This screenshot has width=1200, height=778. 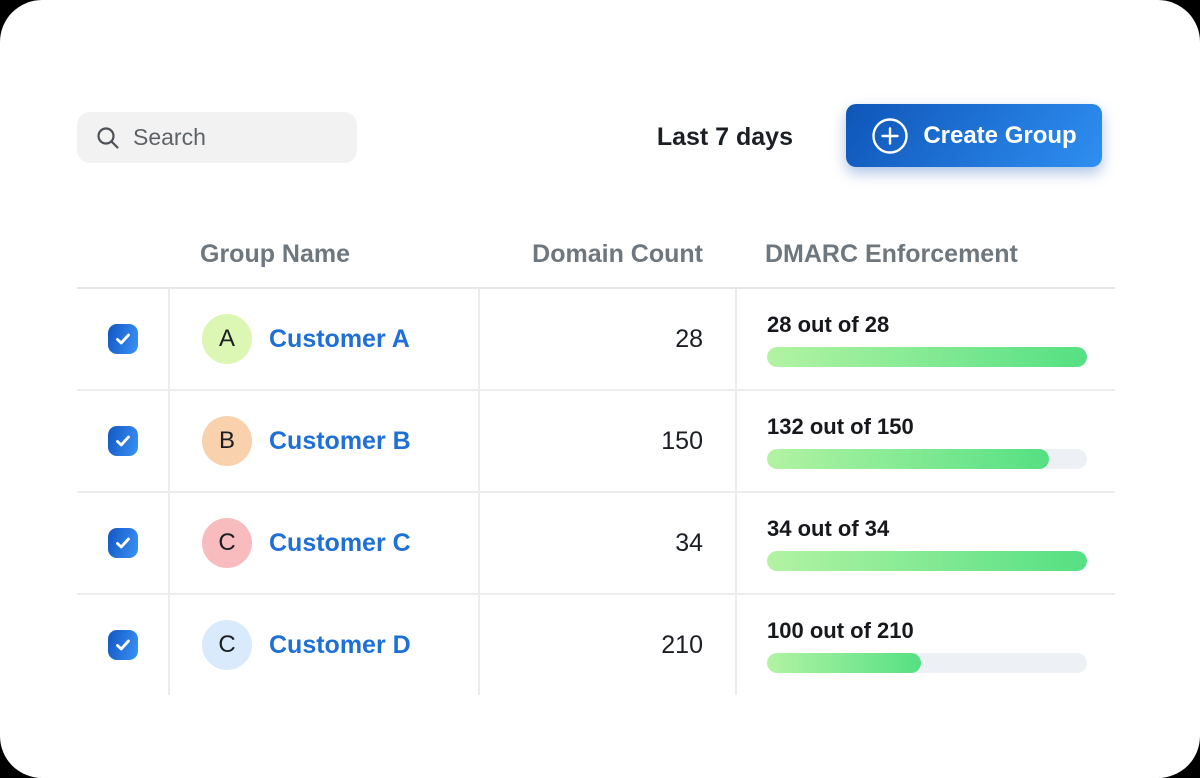 What do you see at coordinates (108, 137) in the screenshot?
I see `search-icon` at bounding box center [108, 137].